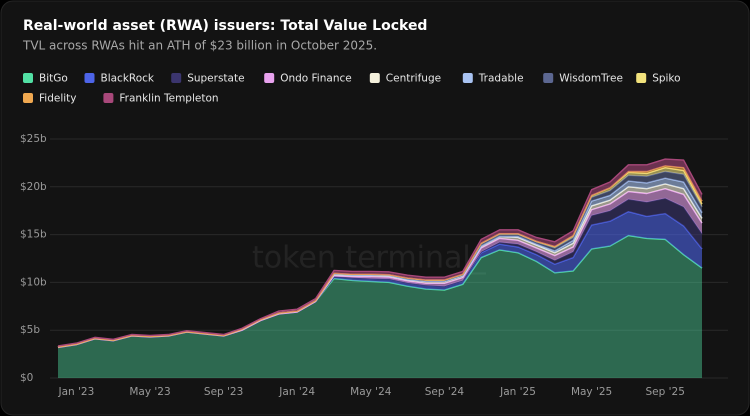 This screenshot has width=750, height=416. I want to click on legend-label: Franklin Templeton, so click(168, 99).